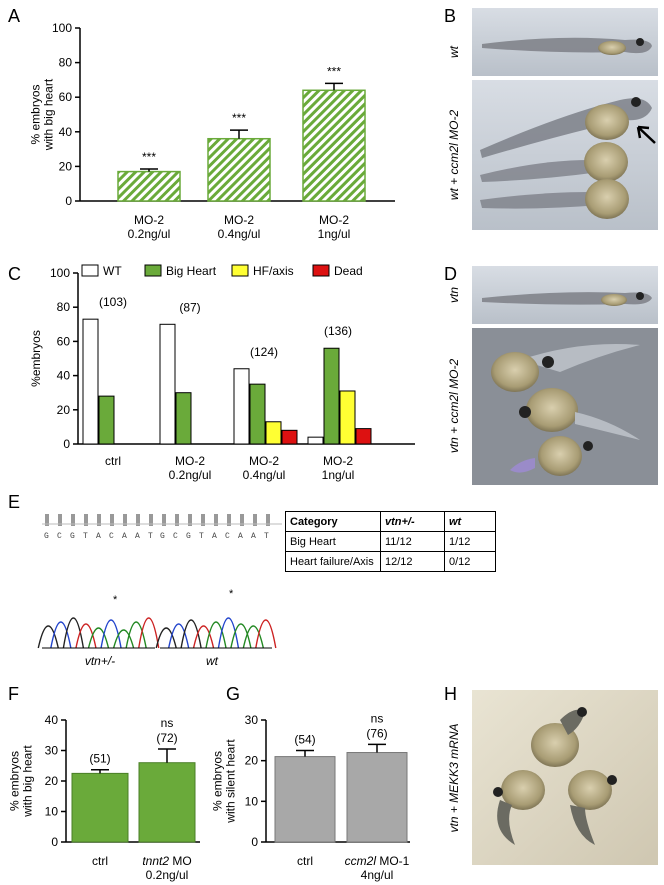 This screenshot has height=885, width=664. Describe the element at coordinates (333, 541) in the screenshot. I see `table-cell: Big Heart` at that location.